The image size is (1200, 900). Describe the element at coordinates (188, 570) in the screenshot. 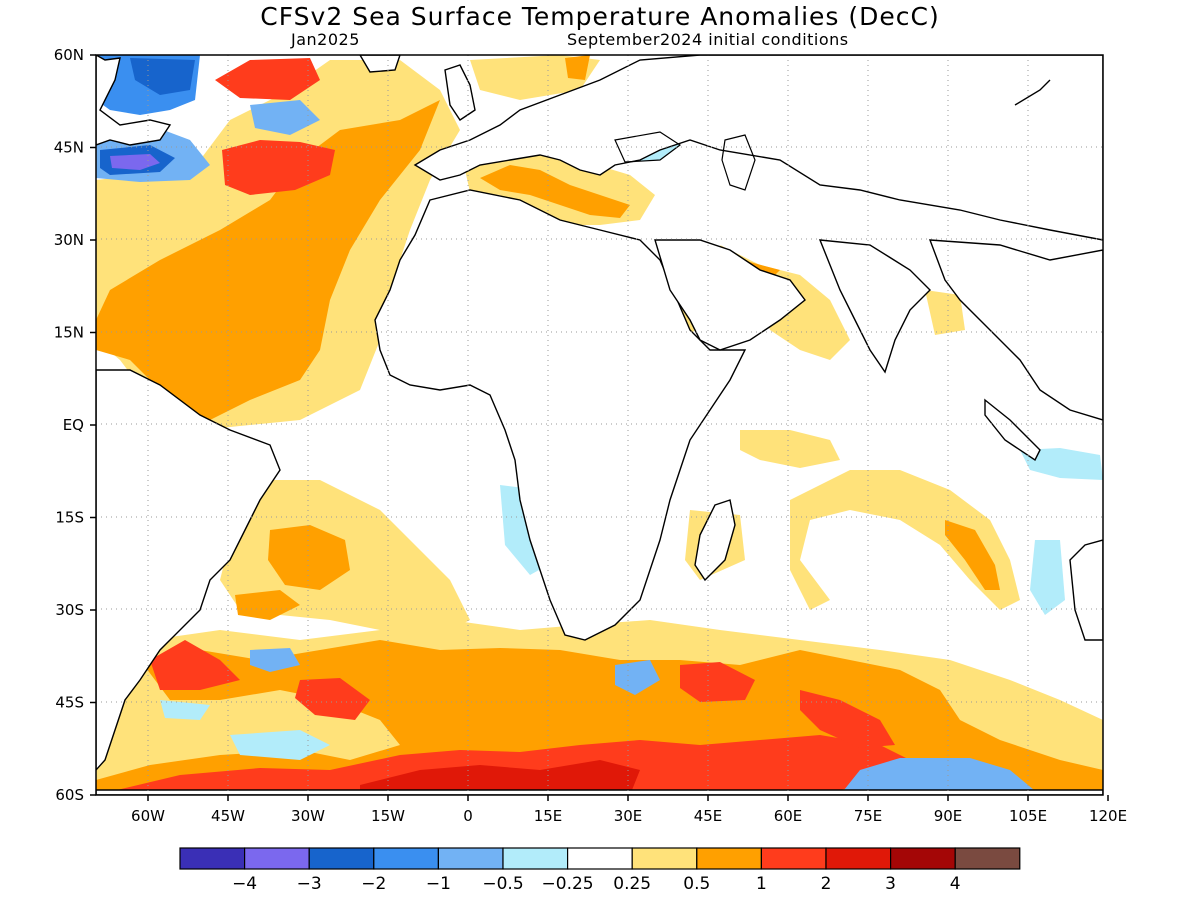

I see `land-south-america` at that location.